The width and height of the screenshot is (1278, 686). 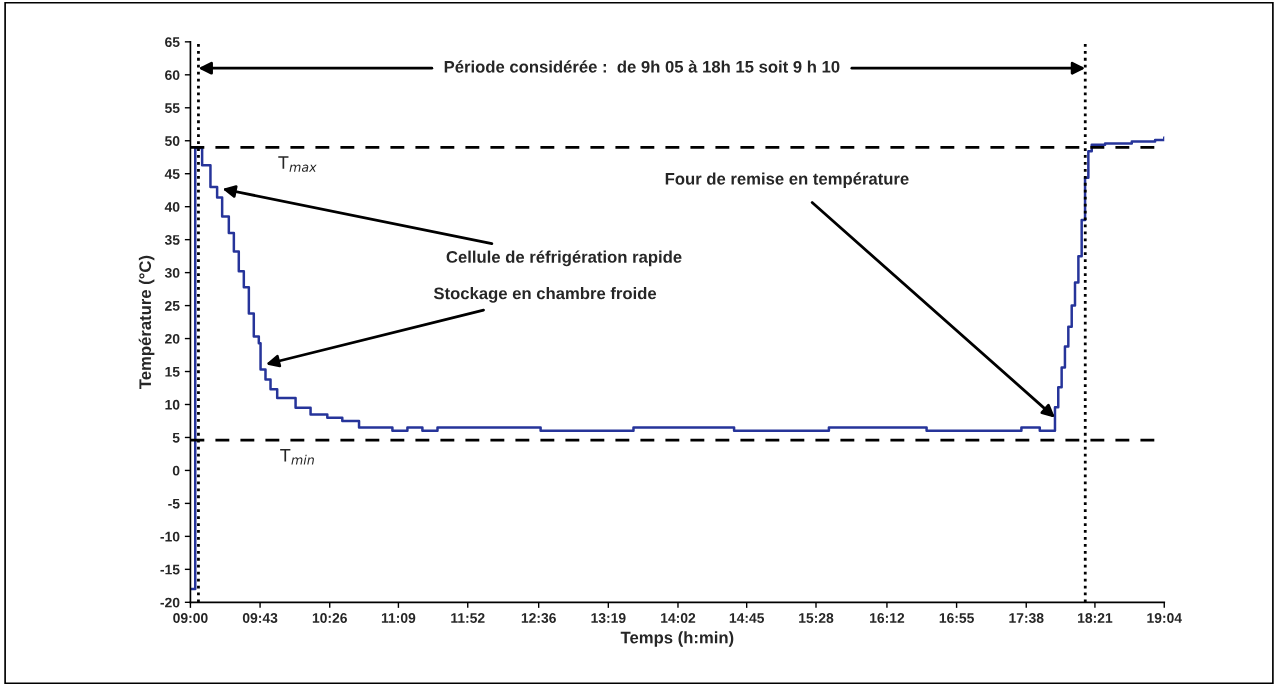 What do you see at coordinates (176, 470) in the screenshot?
I see `y-tick-label: 0` at bounding box center [176, 470].